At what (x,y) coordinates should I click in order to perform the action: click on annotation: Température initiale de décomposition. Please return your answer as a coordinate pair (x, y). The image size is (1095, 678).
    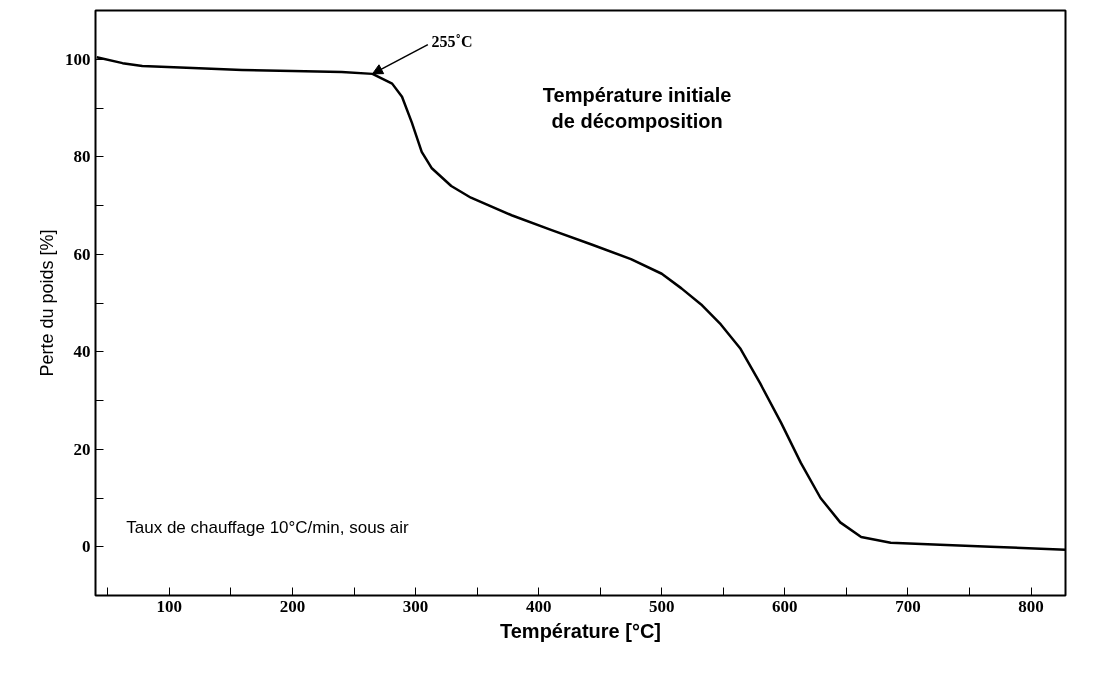
    Looking at the image, I should click on (637, 108).